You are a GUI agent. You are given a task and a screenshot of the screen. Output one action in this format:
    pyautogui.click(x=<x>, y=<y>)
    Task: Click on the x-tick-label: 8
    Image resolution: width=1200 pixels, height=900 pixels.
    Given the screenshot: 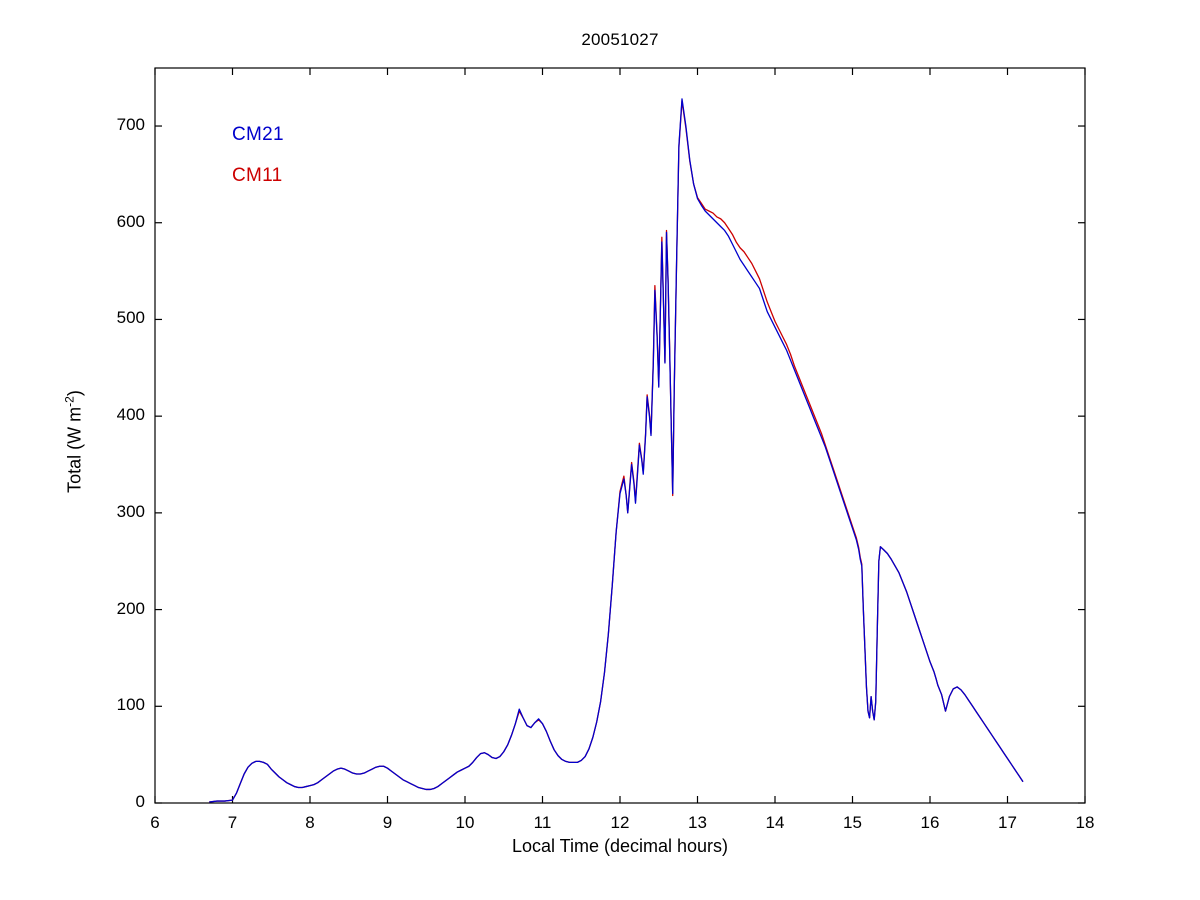 What is the action you would take?
    pyautogui.click(x=310, y=822)
    